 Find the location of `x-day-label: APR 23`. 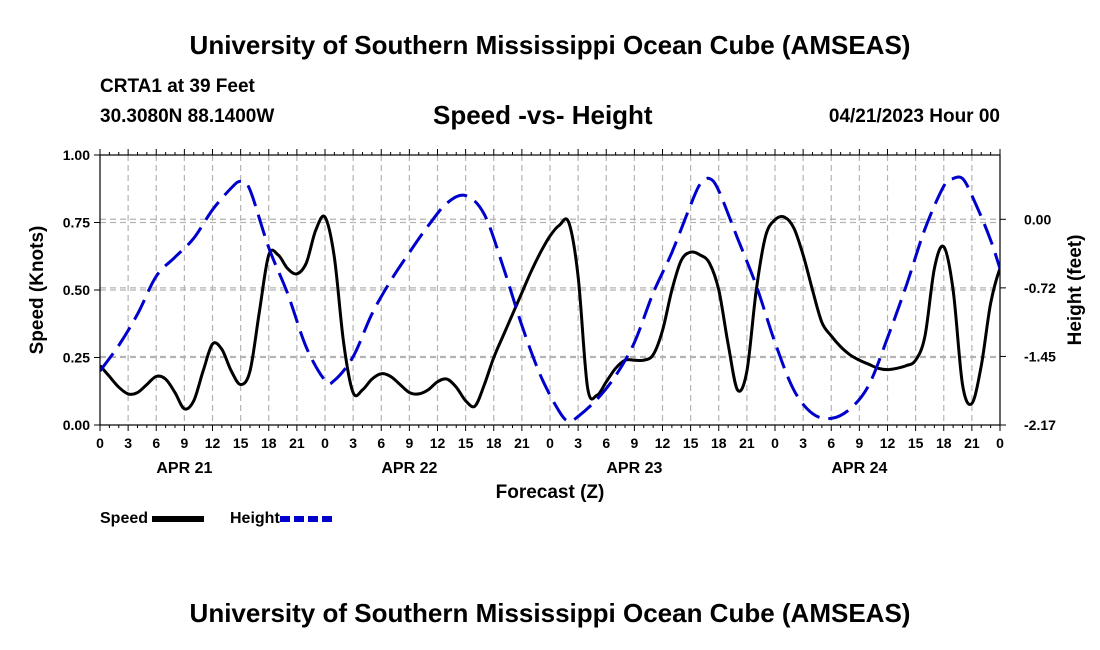

x-day-label: APR 23 is located at coordinates (634, 468).